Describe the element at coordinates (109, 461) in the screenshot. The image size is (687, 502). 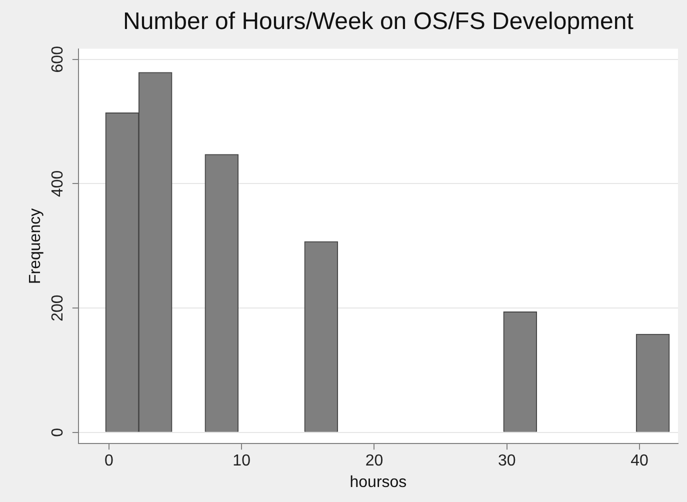
I see `x-tick-label: 0` at that location.